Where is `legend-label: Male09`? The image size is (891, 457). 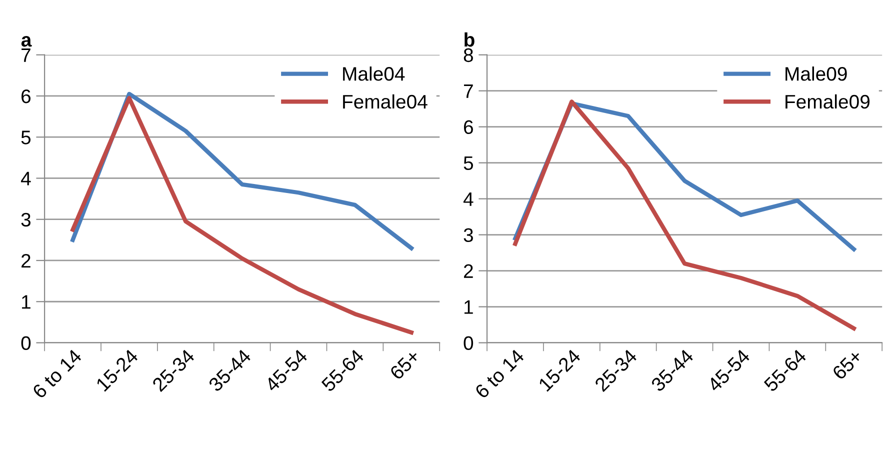
legend-label: Male09 is located at coordinates (816, 73).